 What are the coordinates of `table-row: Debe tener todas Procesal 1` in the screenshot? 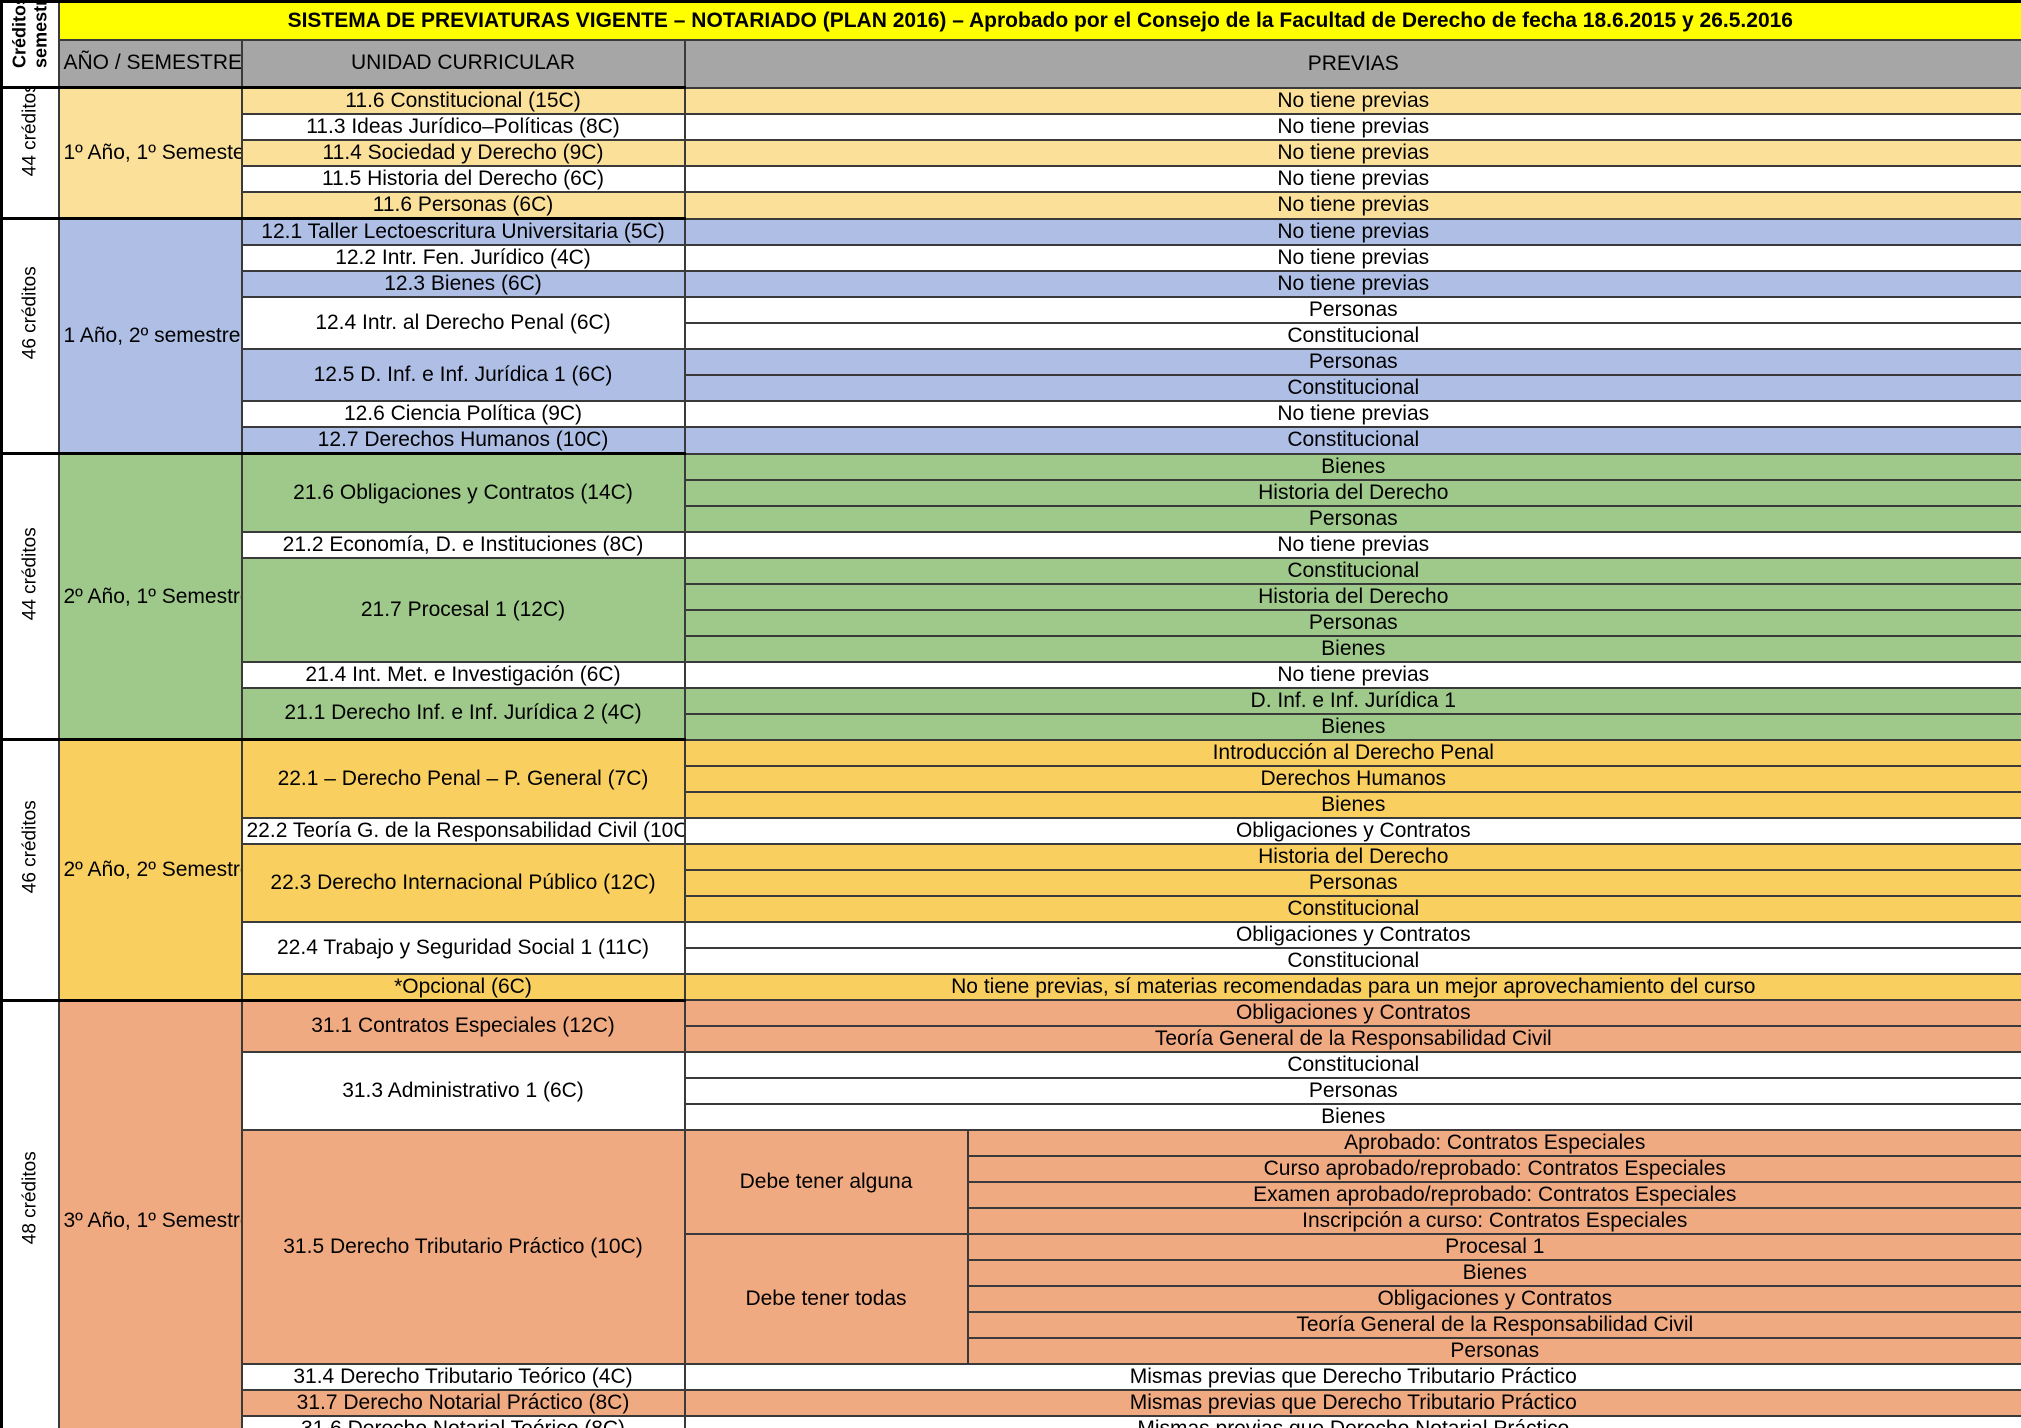 It's located at (1011, 1299).